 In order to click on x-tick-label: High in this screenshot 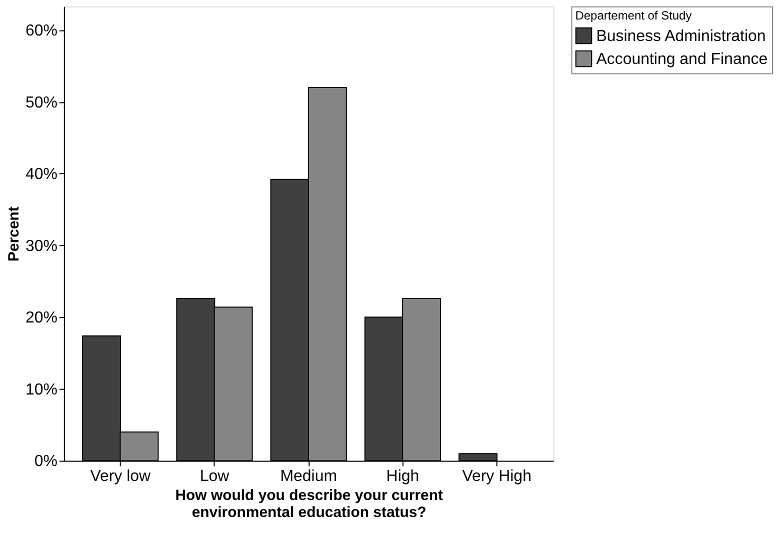, I will do `click(403, 477)`.